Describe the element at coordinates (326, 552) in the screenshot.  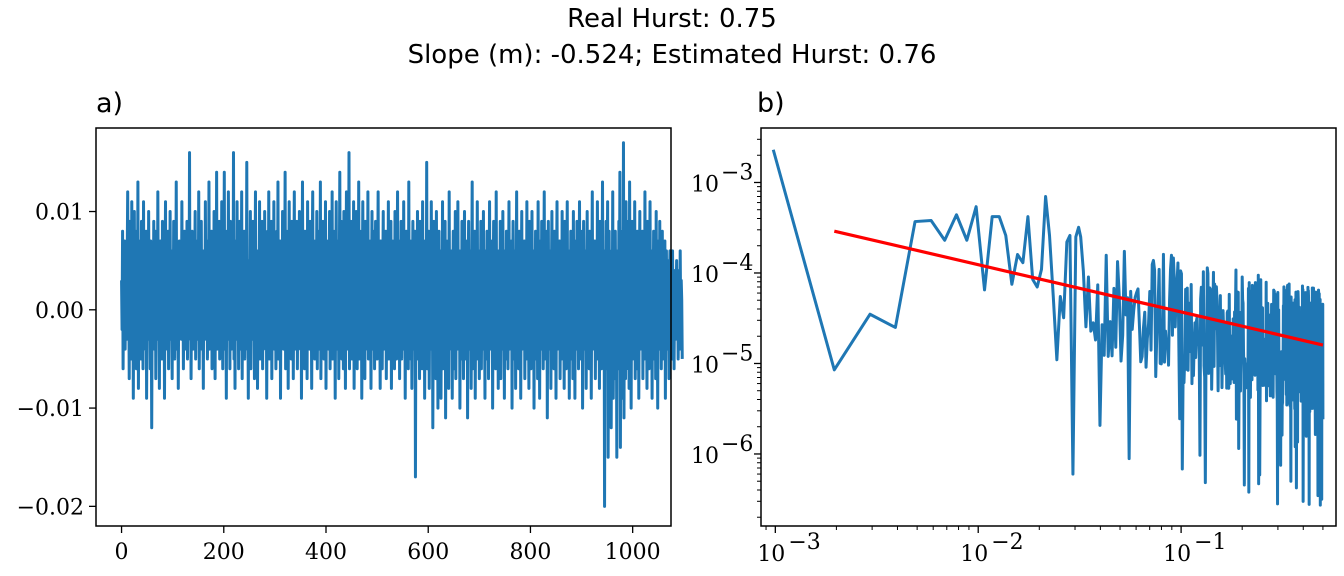
I see `x-tick-label: 400` at that location.